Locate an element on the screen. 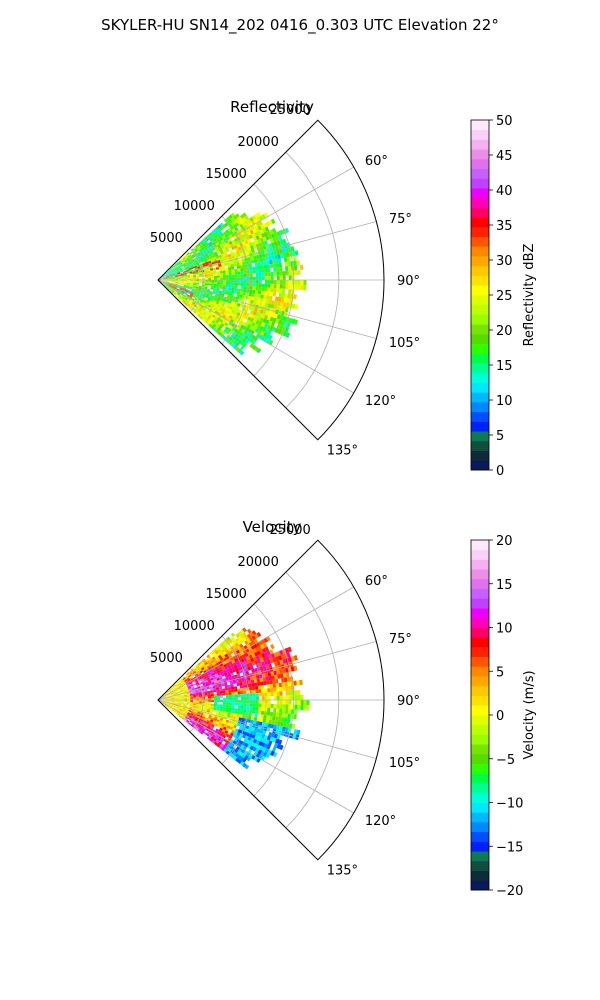 The height and width of the screenshot is (1000, 600). radial-tick-label: 20000 is located at coordinates (257, 142).